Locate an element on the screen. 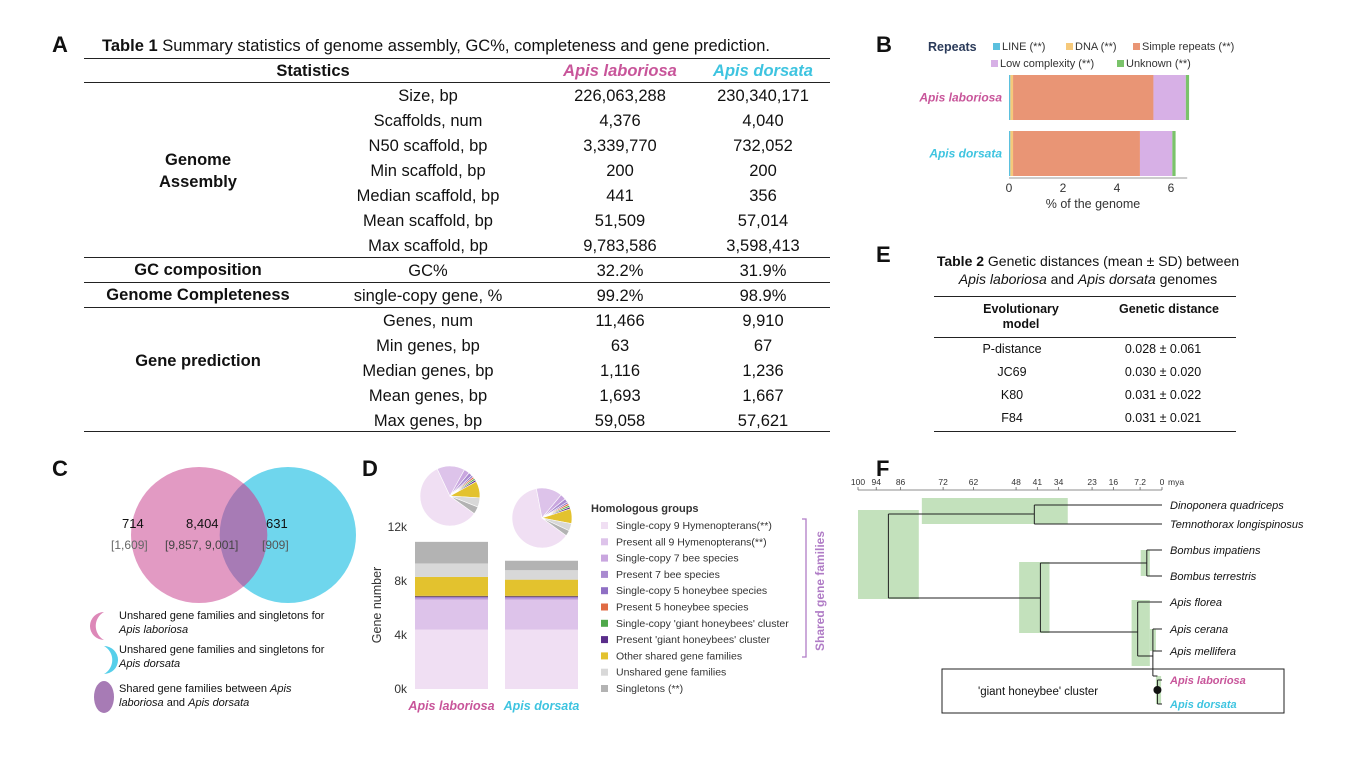 The height and width of the screenshot is (762, 1346). table1-cell-statistic: single-copy gene, % is located at coordinates (428, 296).